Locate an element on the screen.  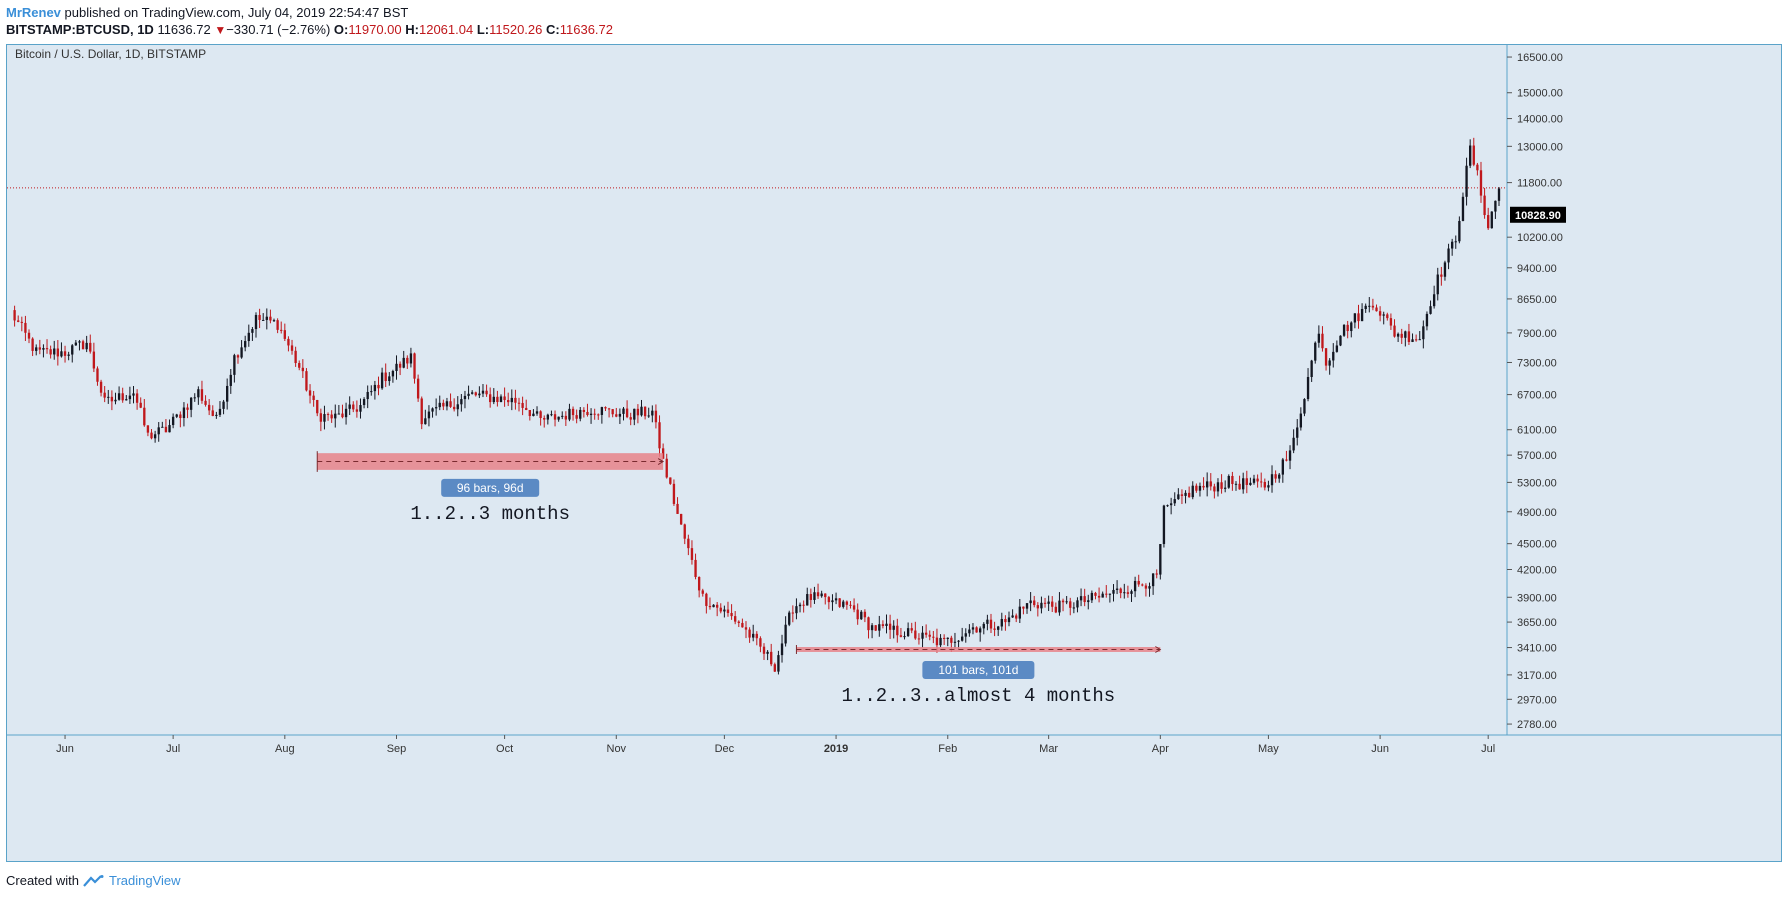
x-tick-label: Nov is located at coordinates (617, 749).